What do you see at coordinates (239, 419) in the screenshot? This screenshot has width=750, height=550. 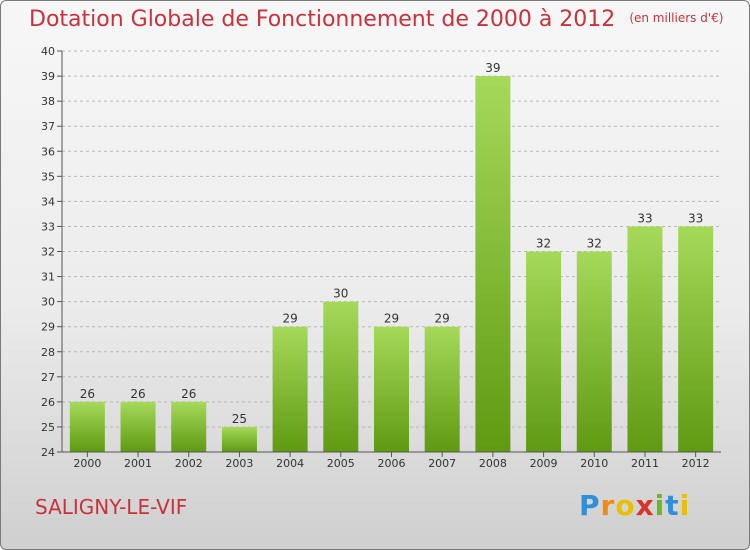 I see `bar-value-label: 25` at bounding box center [239, 419].